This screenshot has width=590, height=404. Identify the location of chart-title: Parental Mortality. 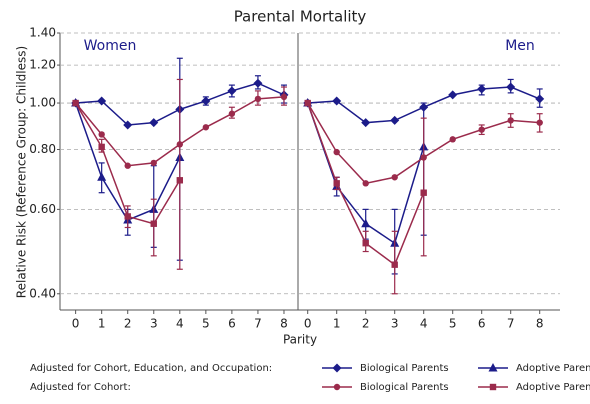
(300, 17).